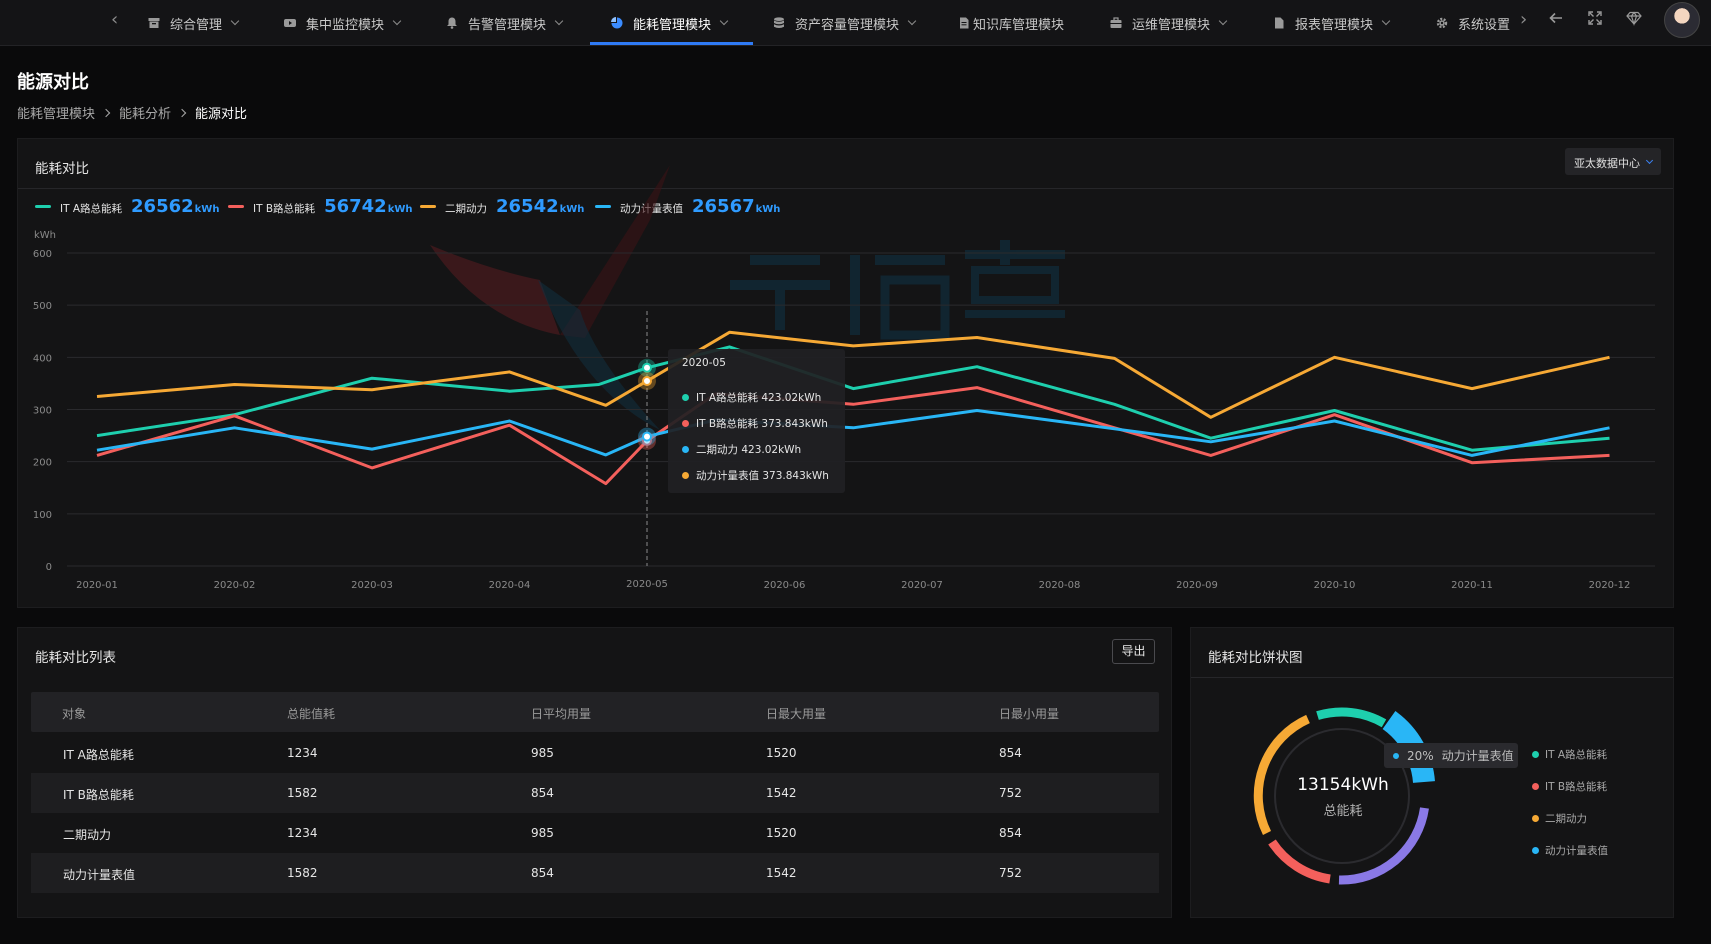  What do you see at coordinates (62, 169) in the screenshot?
I see `panel-title: 能耗对比` at bounding box center [62, 169].